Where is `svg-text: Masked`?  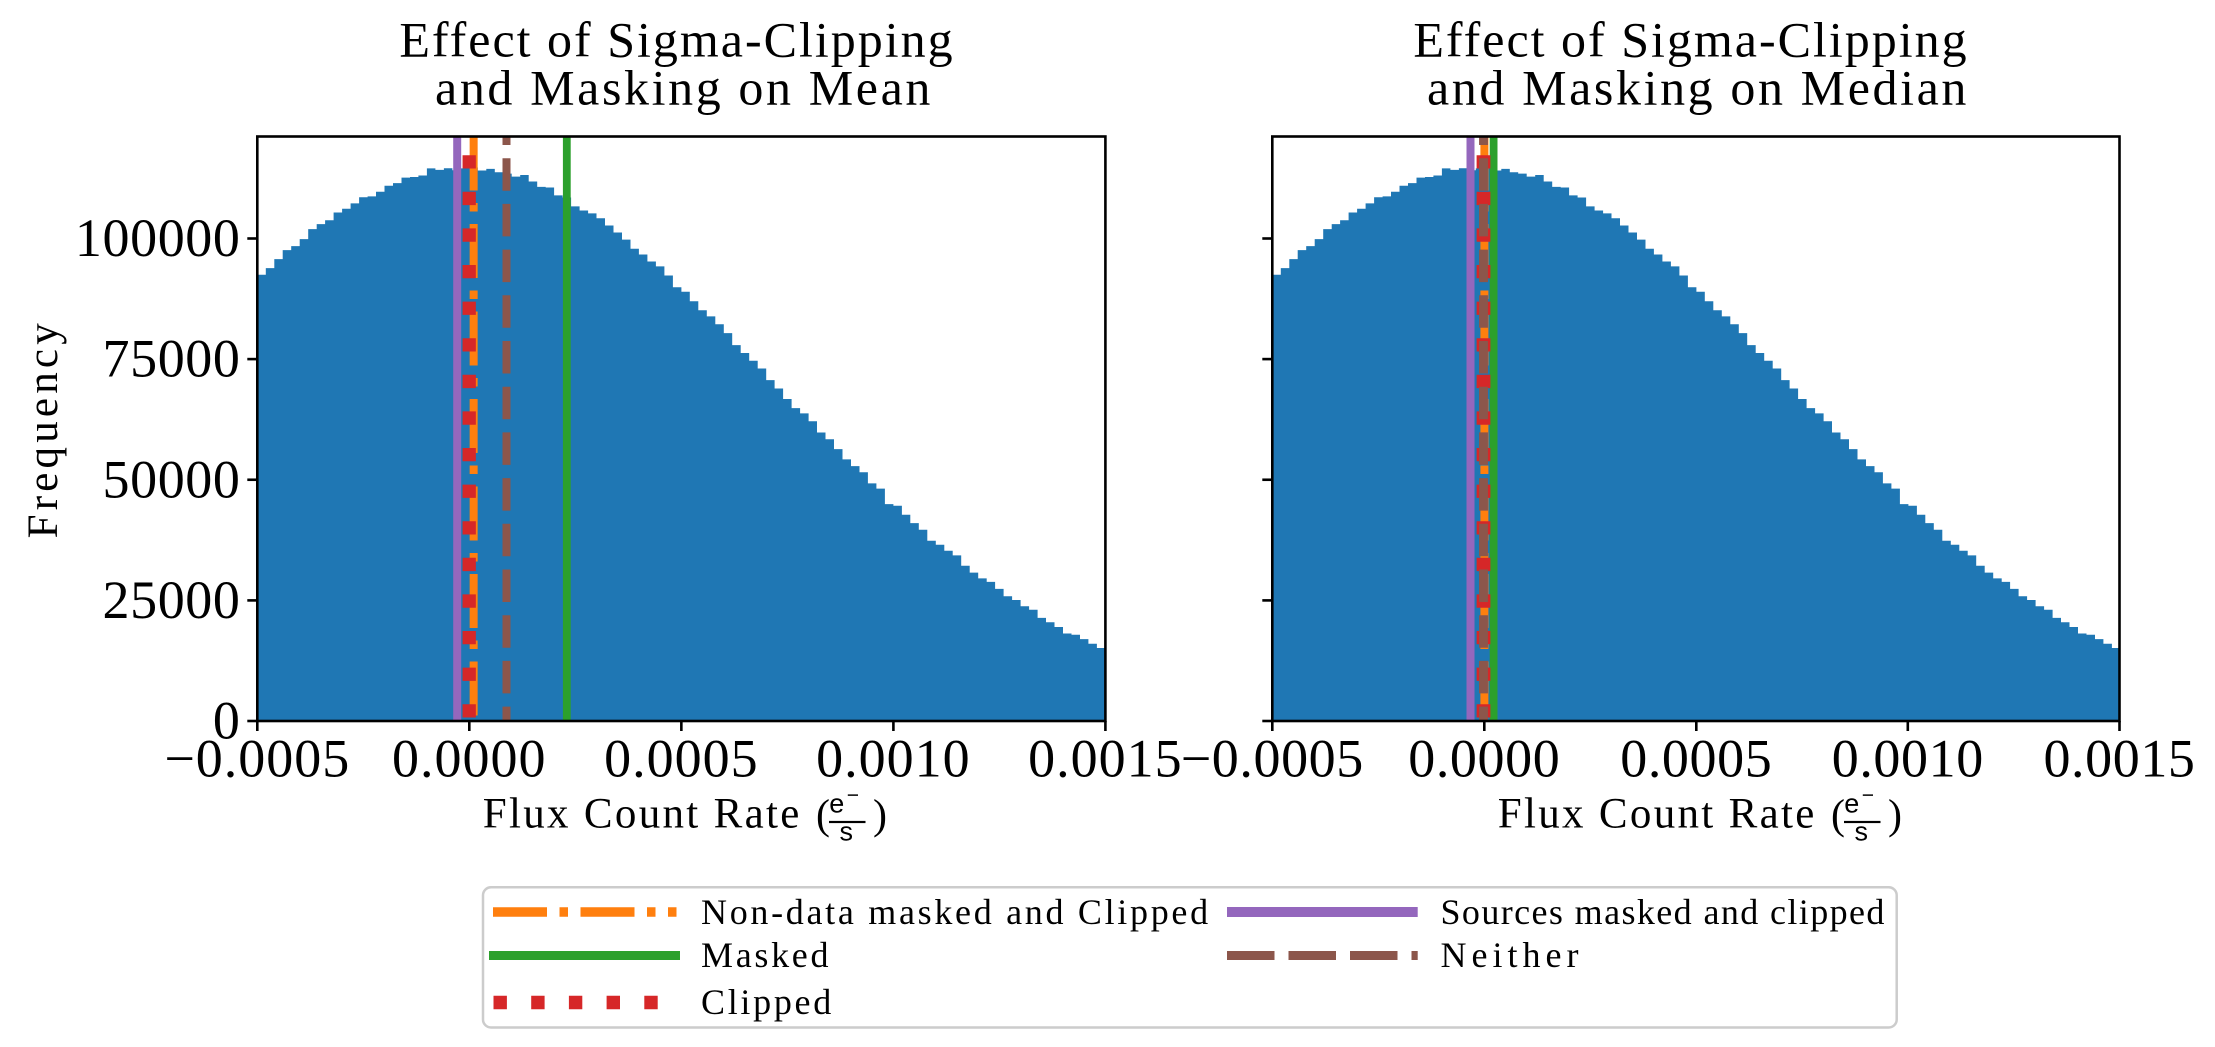
svg-text: Masked is located at coordinates (766, 955).